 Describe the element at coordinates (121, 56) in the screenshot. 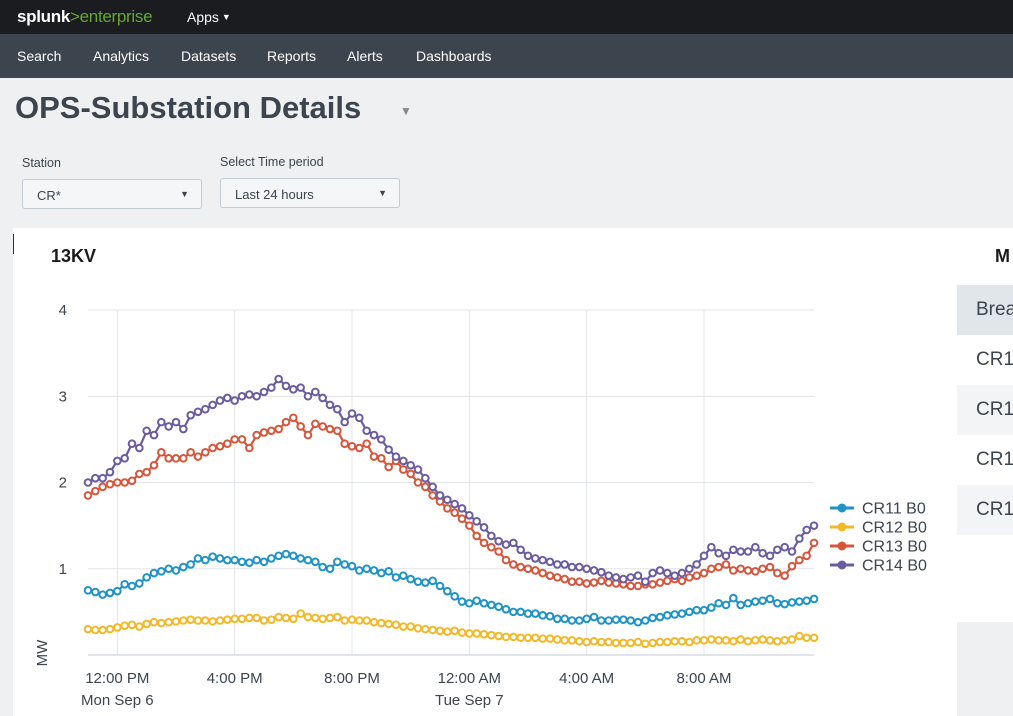

I see `nav-analytics: Analytics` at that location.